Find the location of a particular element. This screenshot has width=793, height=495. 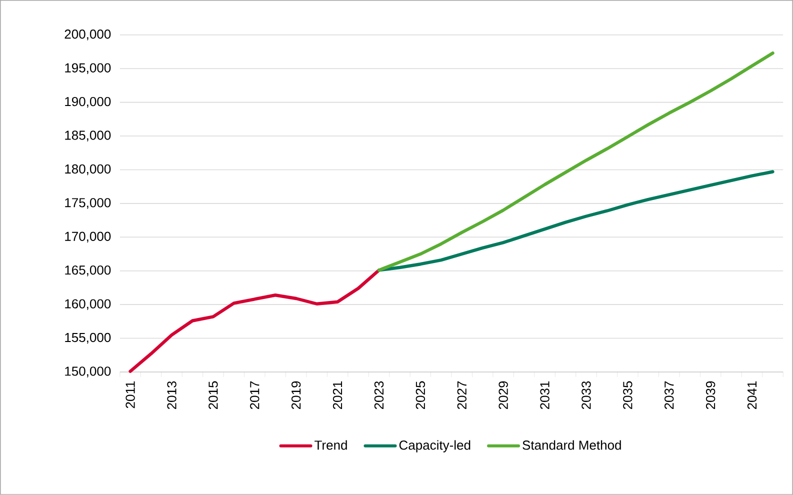

x-tick-label: 2031 is located at coordinates (545, 395).